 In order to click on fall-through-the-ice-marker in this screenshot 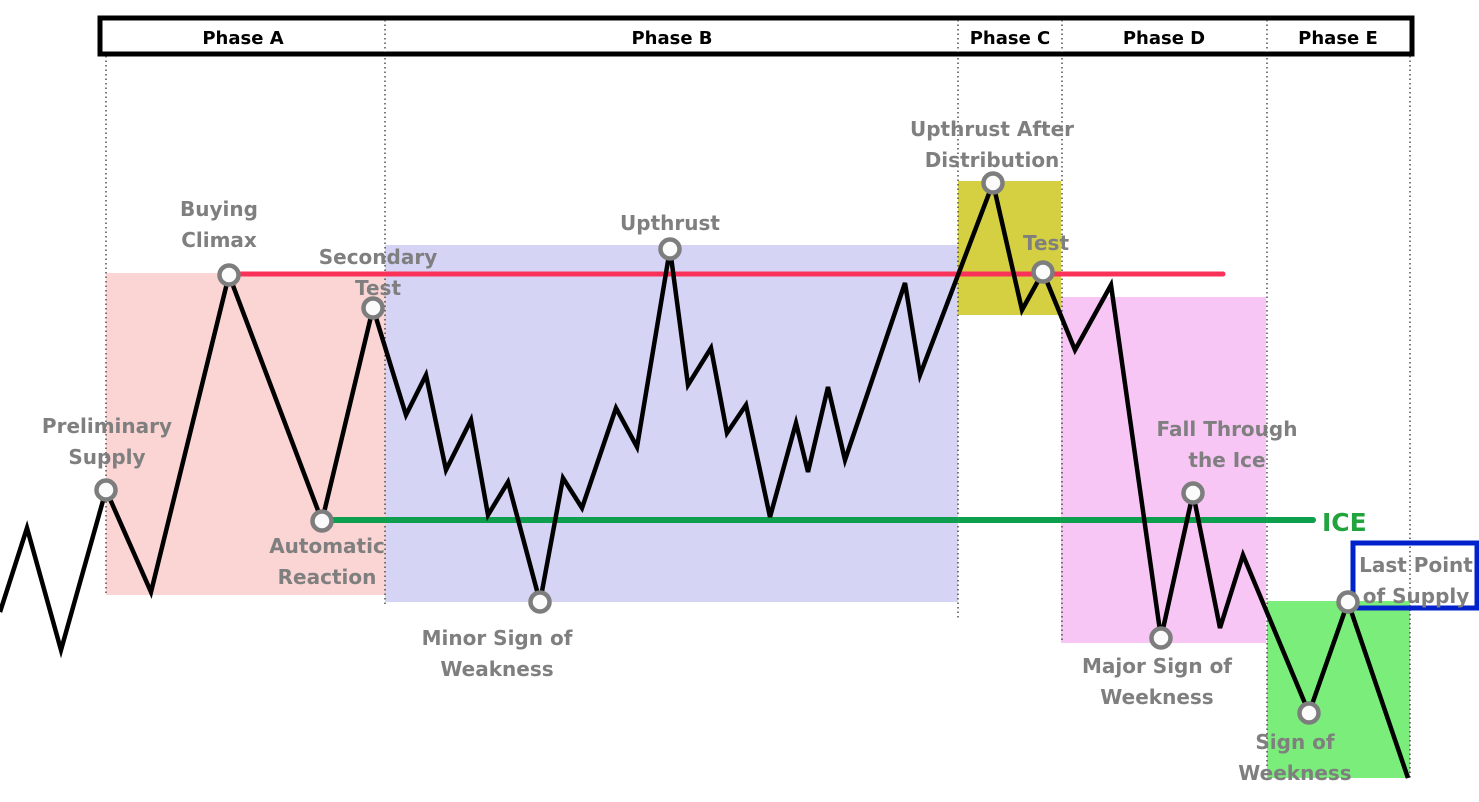, I will do `click(1193, 493)`.